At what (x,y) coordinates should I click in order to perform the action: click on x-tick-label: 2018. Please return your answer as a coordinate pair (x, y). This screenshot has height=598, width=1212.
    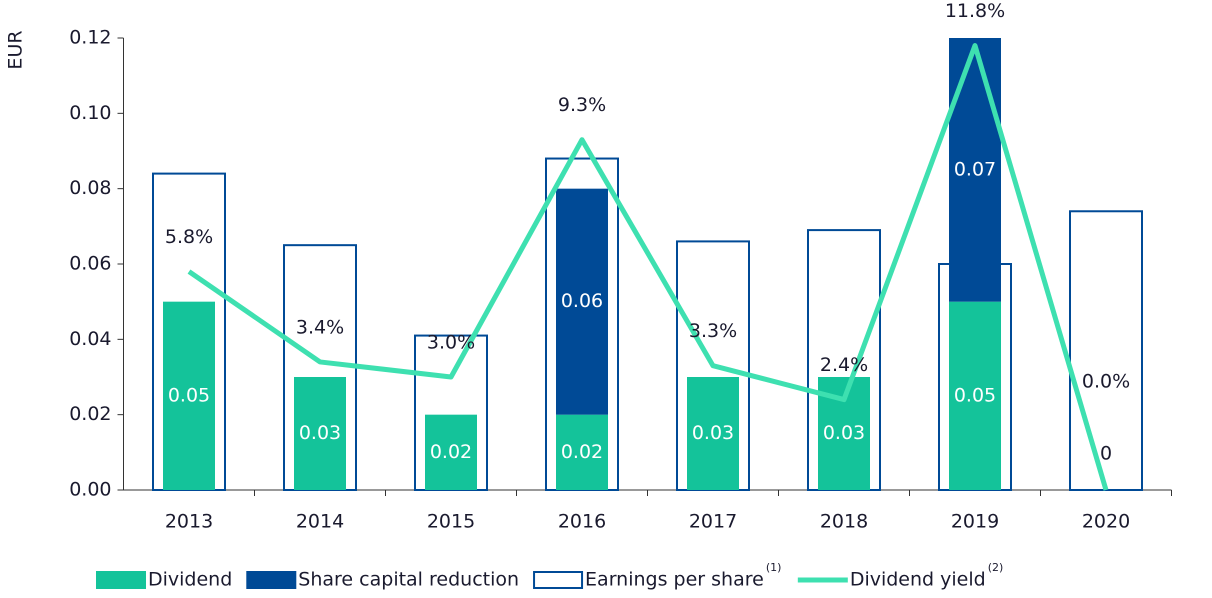
    Looking at the image, I should click on (844, 522).